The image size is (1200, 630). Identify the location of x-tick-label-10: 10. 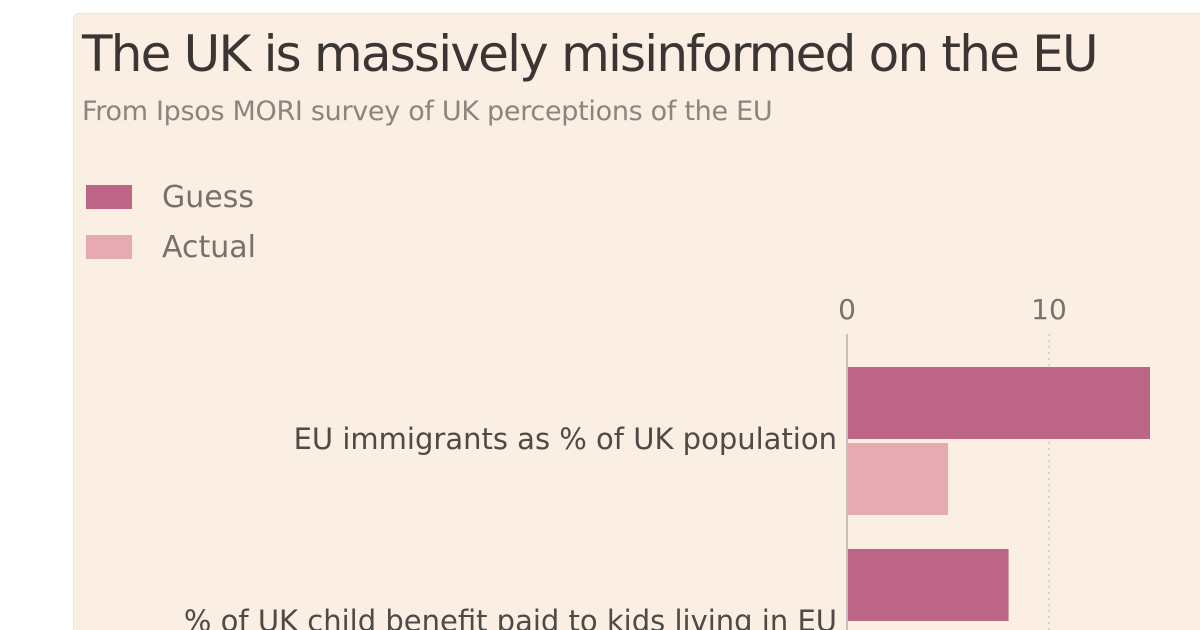
(1049, 309).